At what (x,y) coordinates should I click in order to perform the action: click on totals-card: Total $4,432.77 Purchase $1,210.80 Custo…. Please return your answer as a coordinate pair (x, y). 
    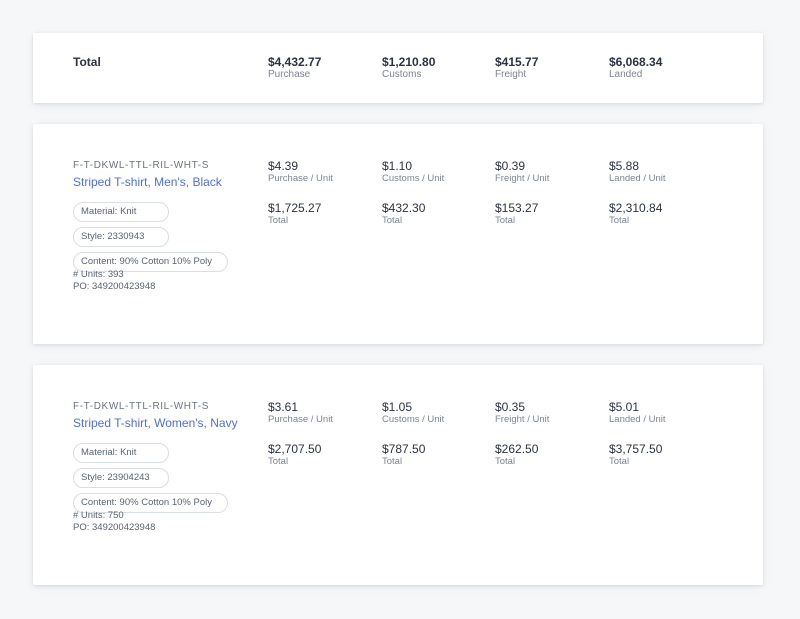
    Looking at the image, I should click on (398, 68).